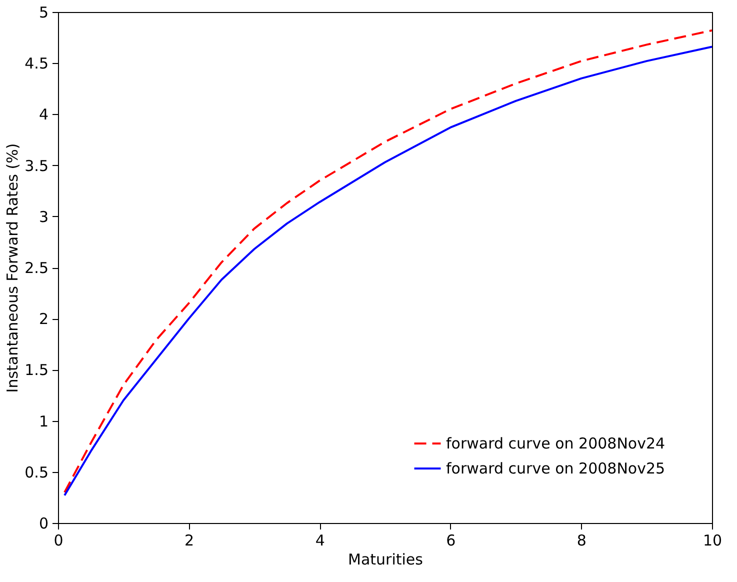  I want to click on x-tick-label: 10, so click(712, 541).